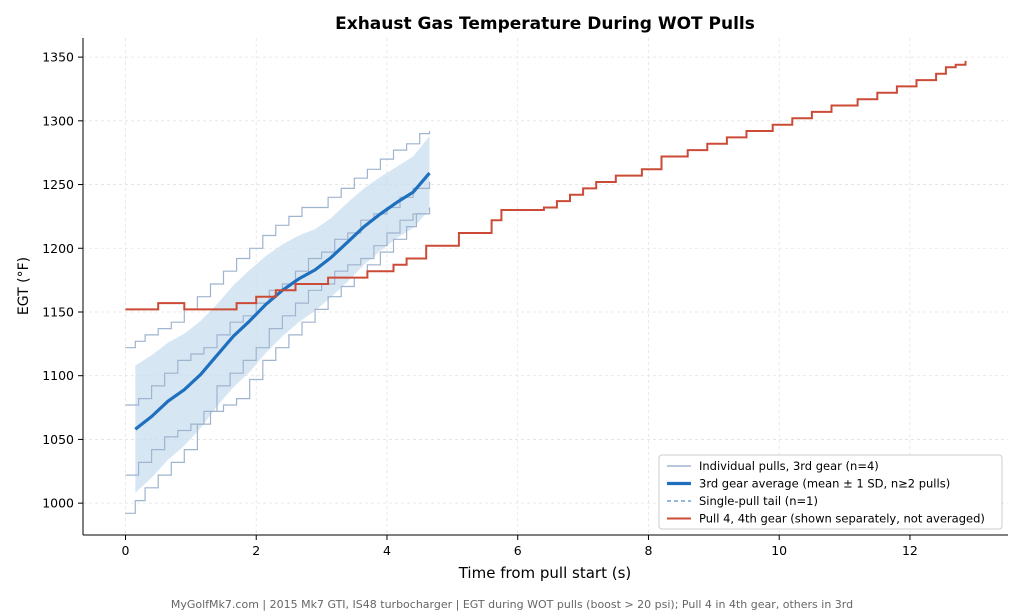 The width and height of the screenshot is (1024, 614). I want to click on x-tick-label: 8, so click(648, 550).